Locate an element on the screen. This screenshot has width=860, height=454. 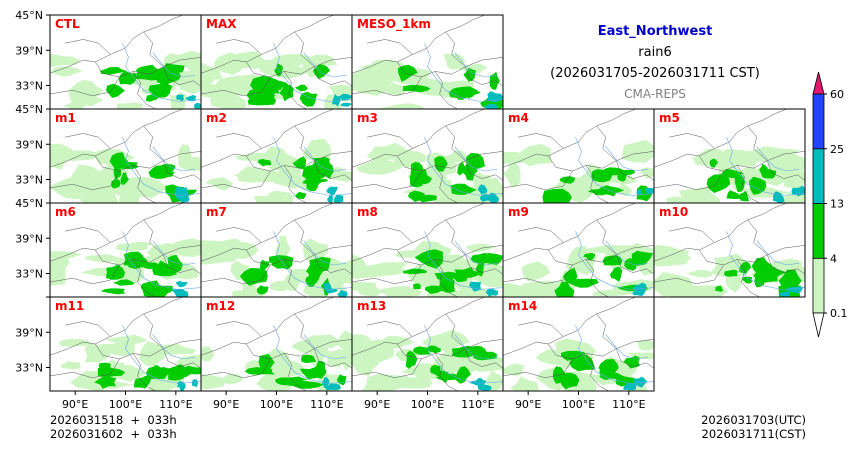
panel-label-m13: m13 is located at coordinates (371, 306).